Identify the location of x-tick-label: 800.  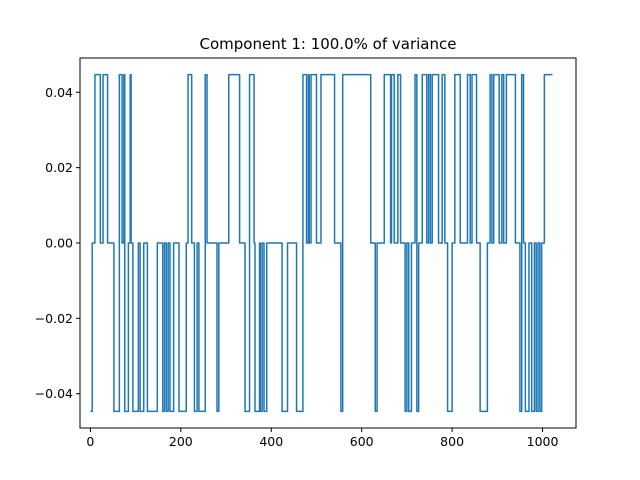
(452, 441).